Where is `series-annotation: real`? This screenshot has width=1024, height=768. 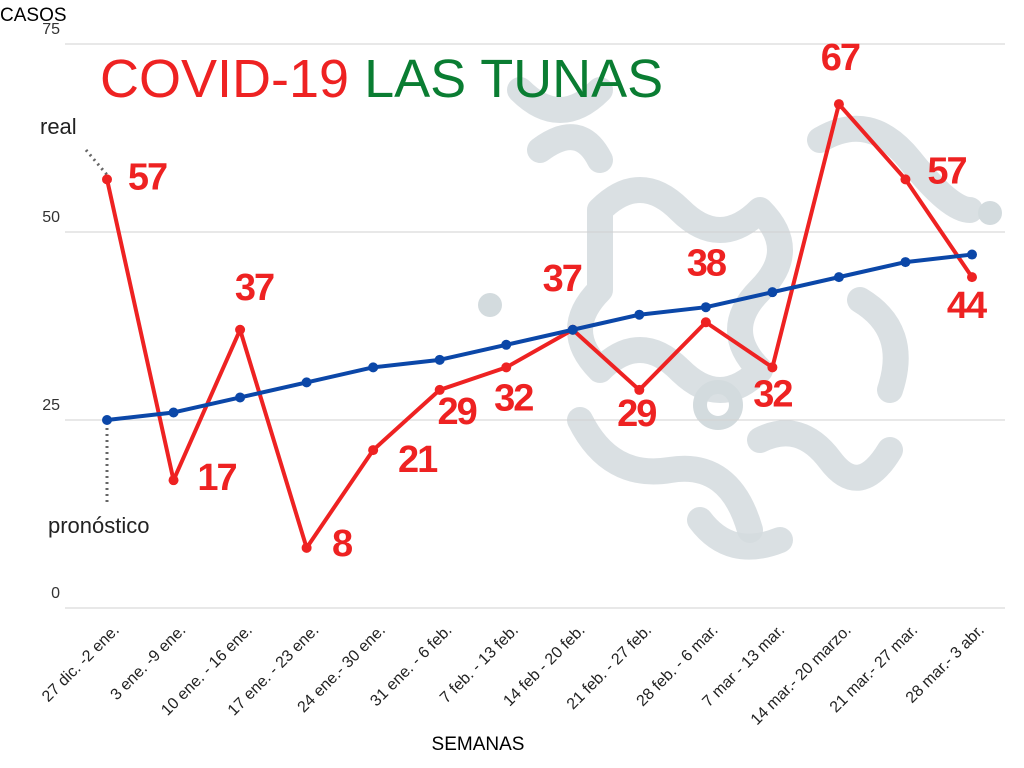 series-annotation: real is located at coordinates (58, 126).